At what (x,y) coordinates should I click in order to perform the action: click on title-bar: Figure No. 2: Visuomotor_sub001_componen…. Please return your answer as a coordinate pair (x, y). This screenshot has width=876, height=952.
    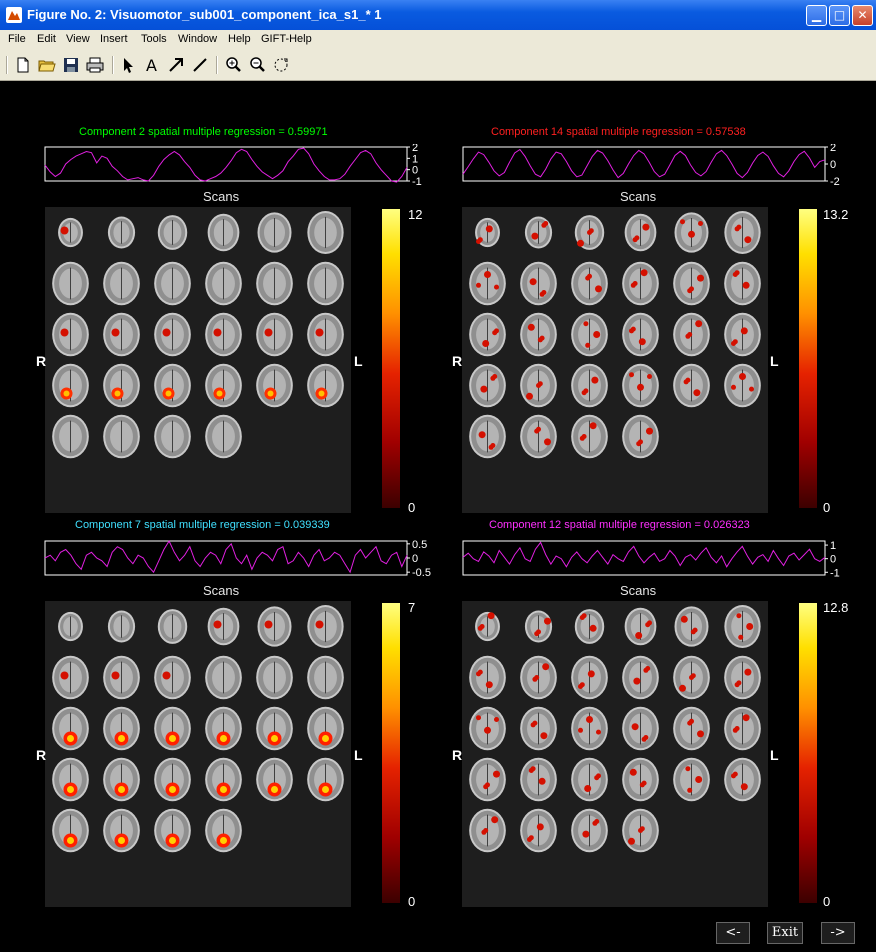
    Looking at the image, I should click on (438, 15).